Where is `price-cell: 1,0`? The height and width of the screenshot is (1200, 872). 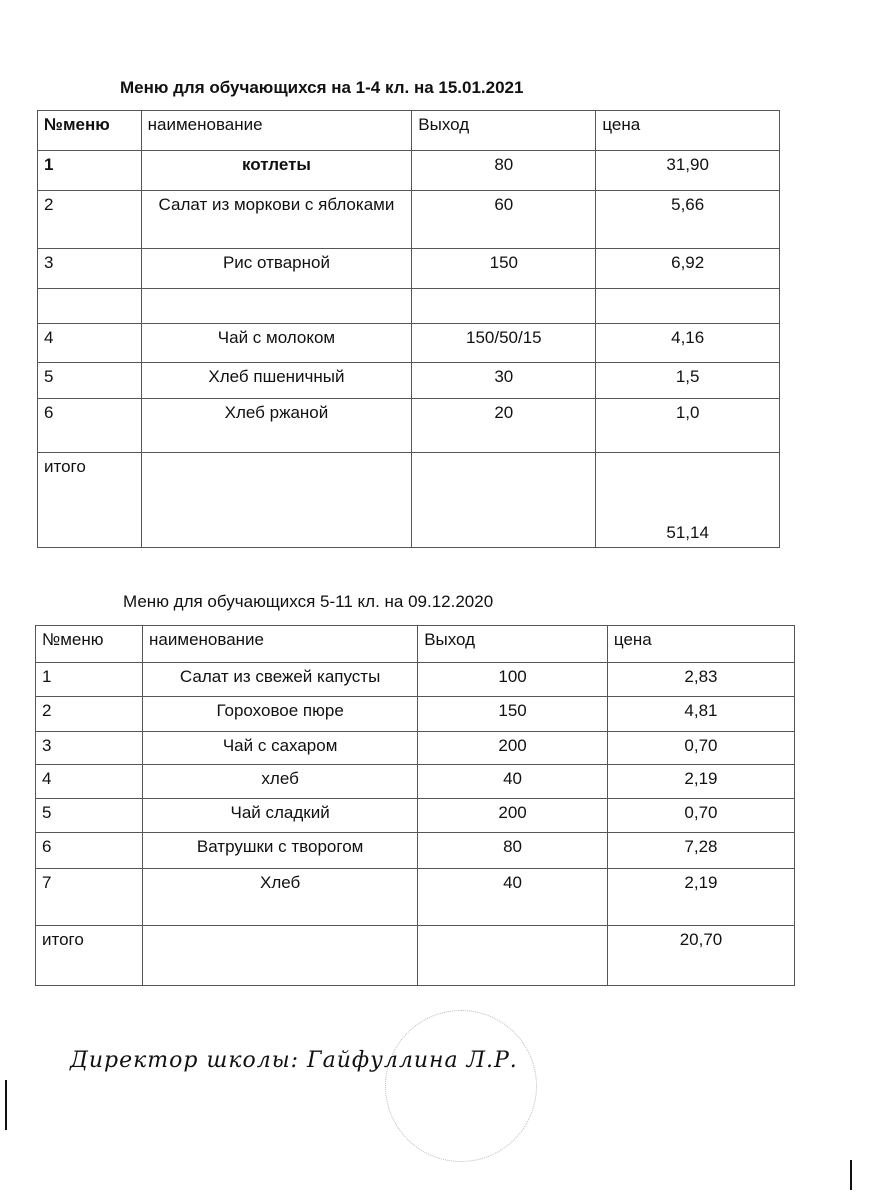 price-cell: 1,0 is located at coordinates (687, 425).